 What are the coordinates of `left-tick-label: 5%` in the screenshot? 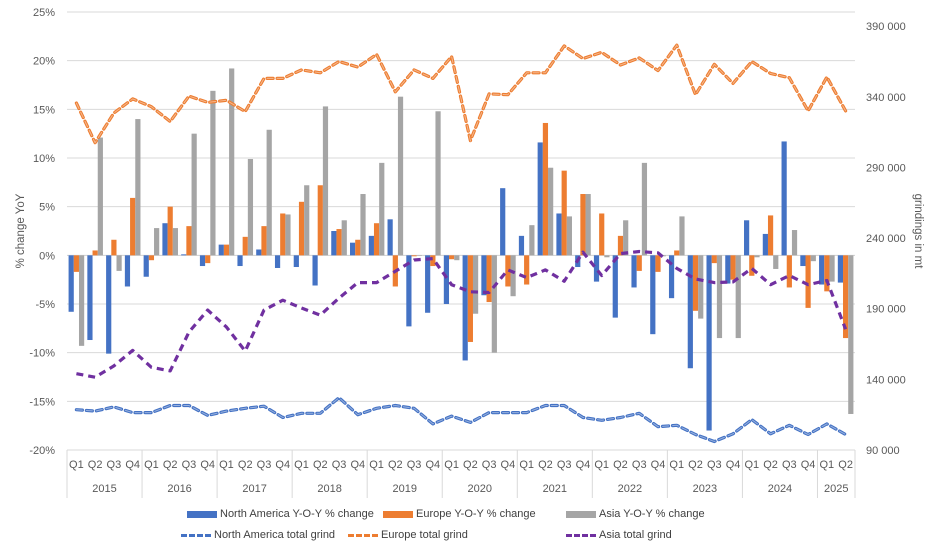 It's located at (47, 208).